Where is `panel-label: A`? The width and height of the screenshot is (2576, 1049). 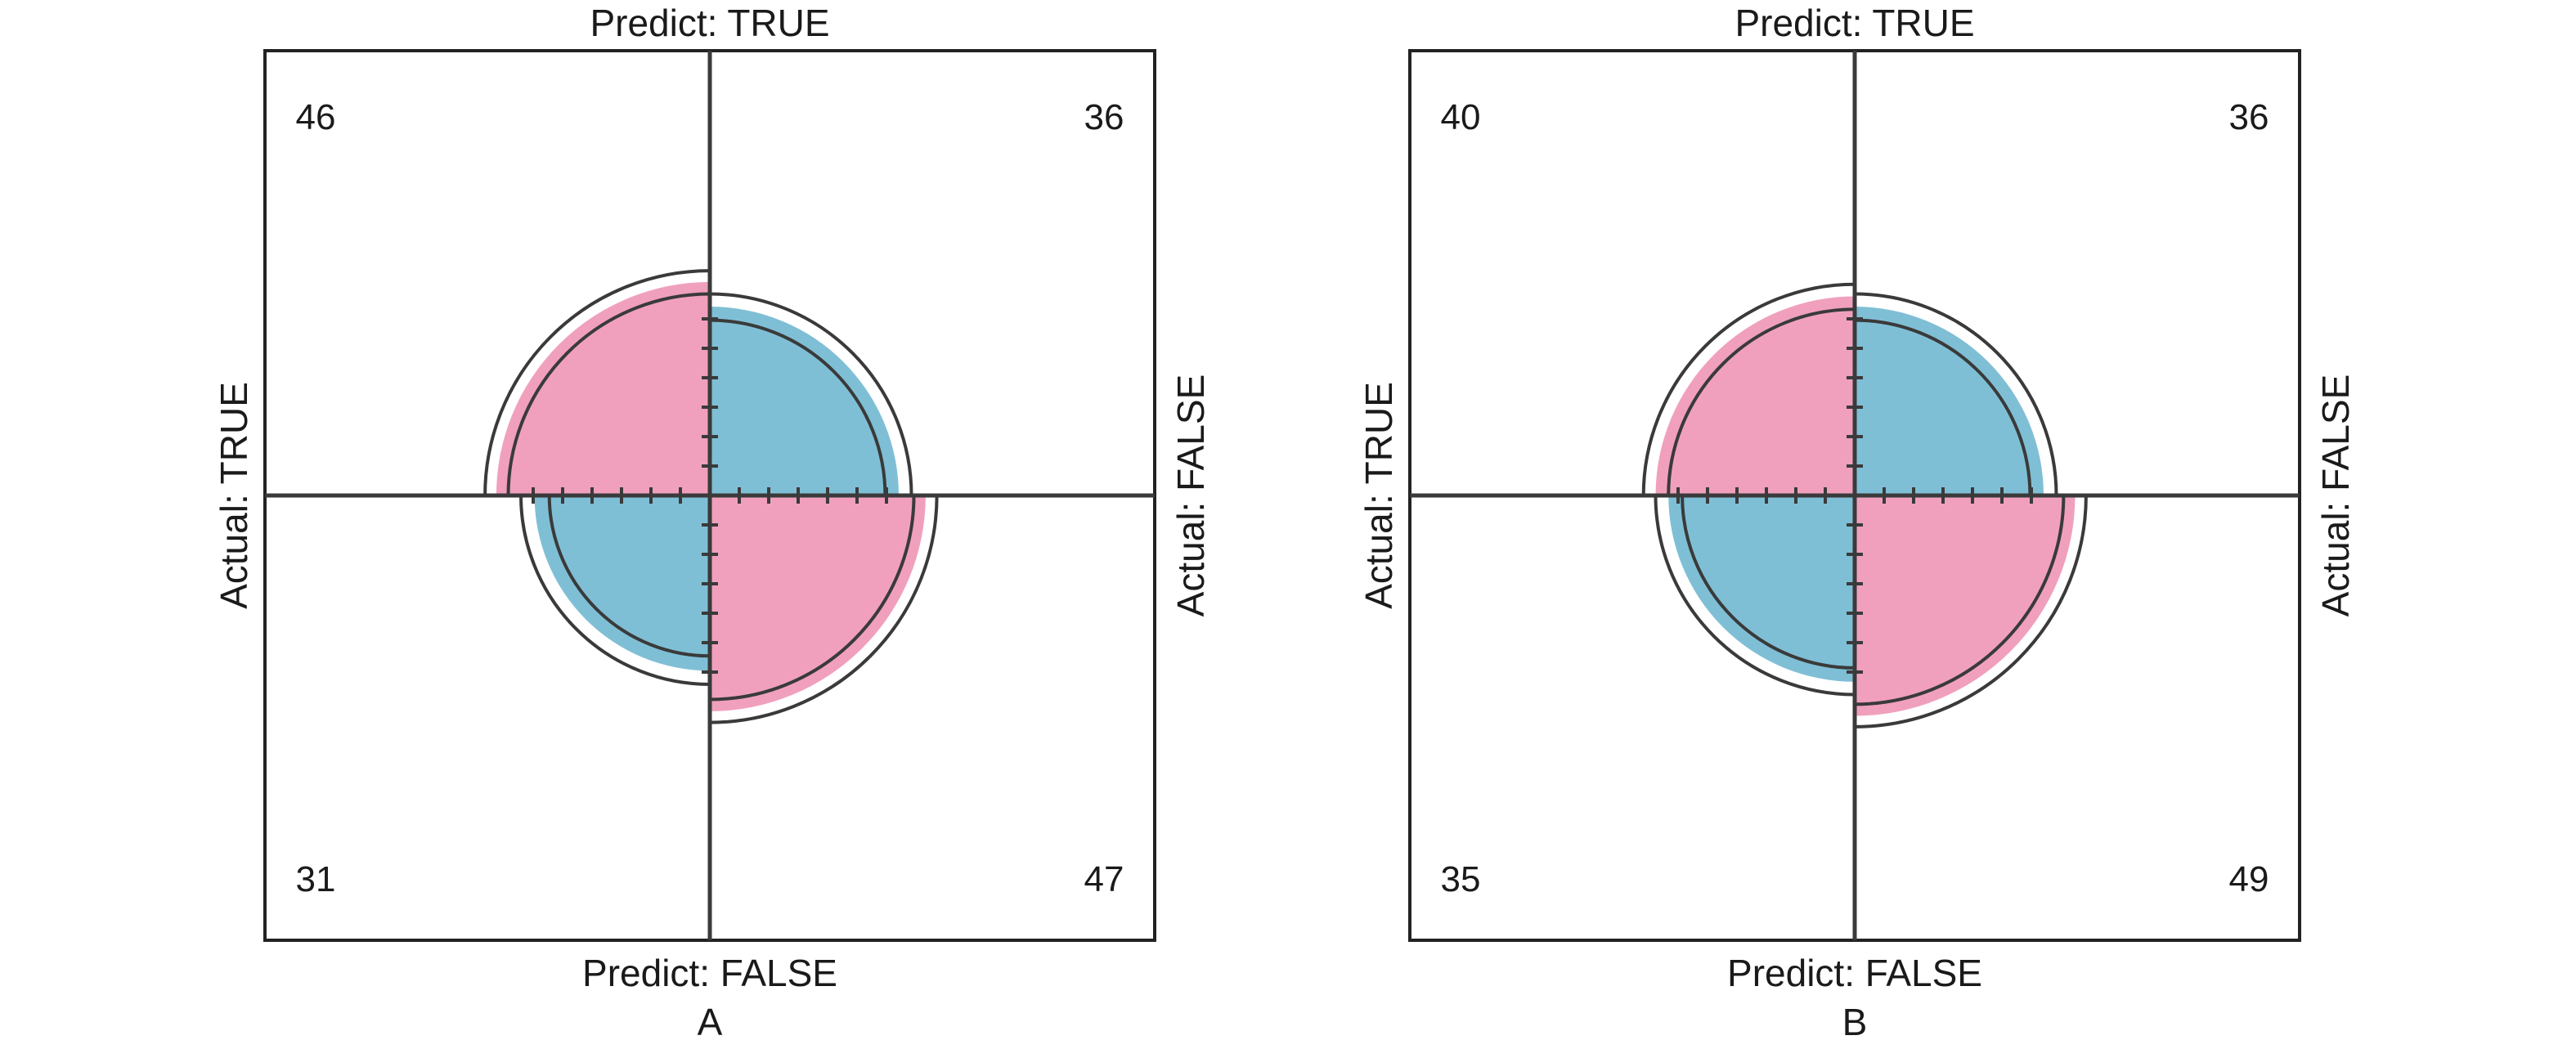 panel-label: A is located at coordinates (711, 1022).